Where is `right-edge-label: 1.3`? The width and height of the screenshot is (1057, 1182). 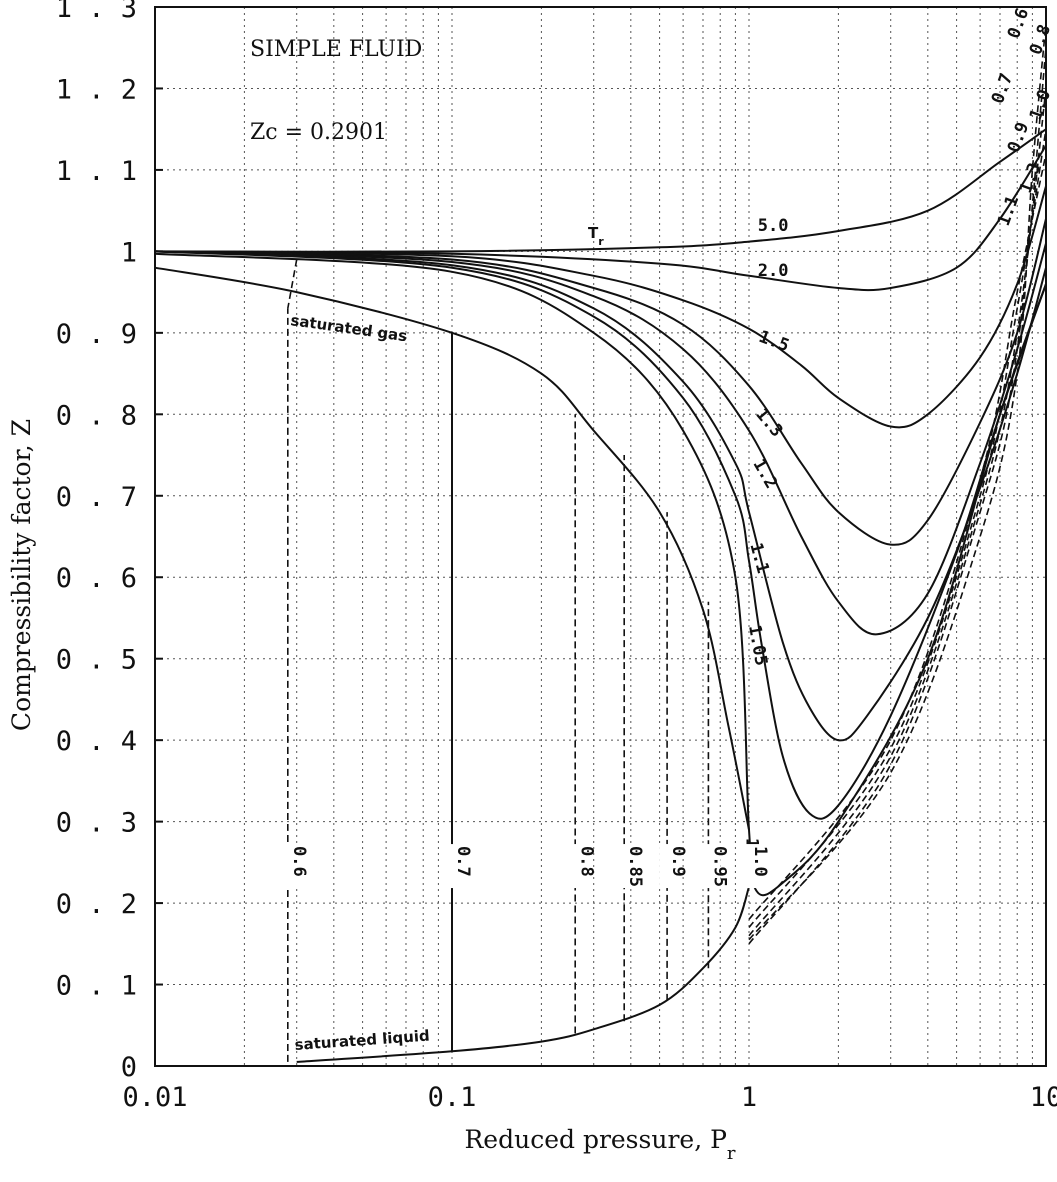
right-edge-label: 1.3 is located at coordinates (1030, 178).